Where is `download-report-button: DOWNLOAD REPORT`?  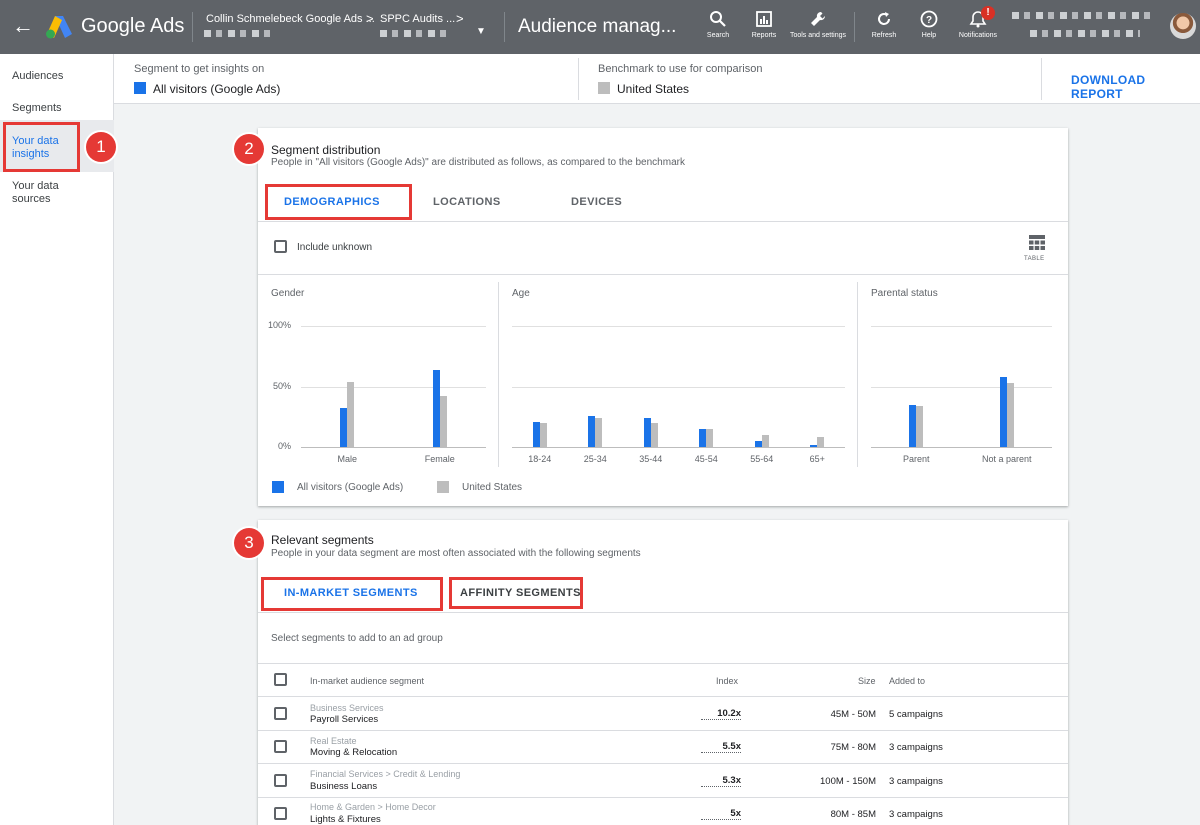 download-report-button: DOWNLOAD REPORT is located at coordinates (1108, 87).